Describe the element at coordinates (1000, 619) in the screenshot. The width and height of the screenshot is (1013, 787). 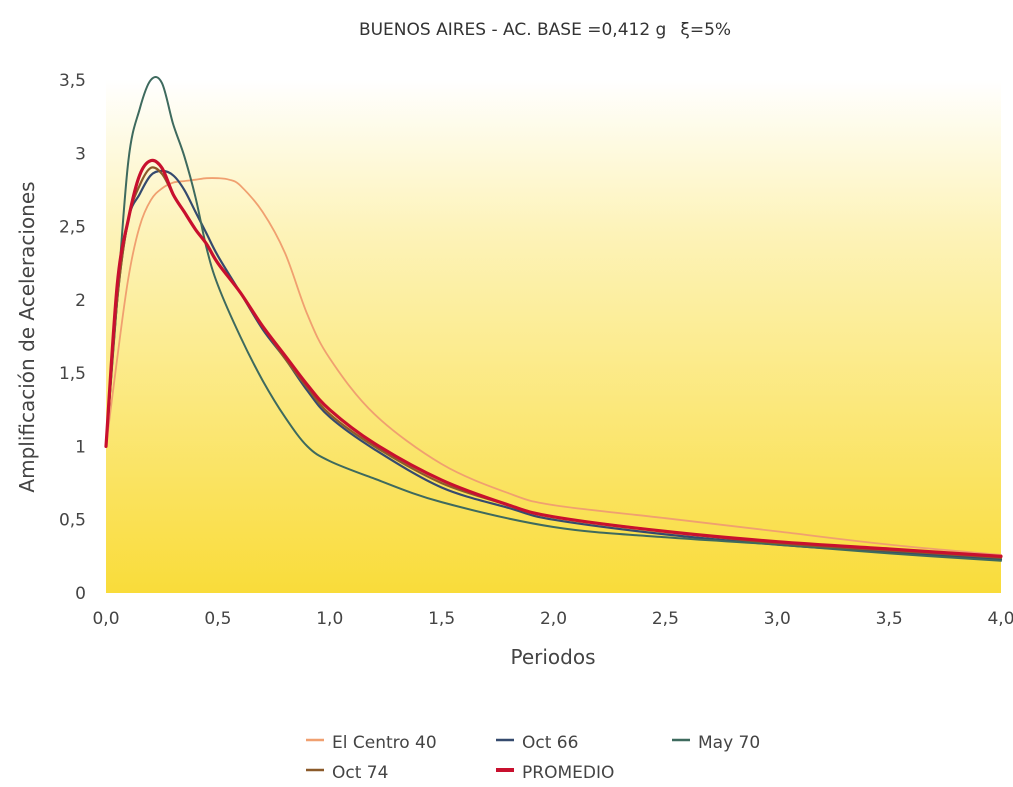
I see `x-tick-label: 4,0` at that location.